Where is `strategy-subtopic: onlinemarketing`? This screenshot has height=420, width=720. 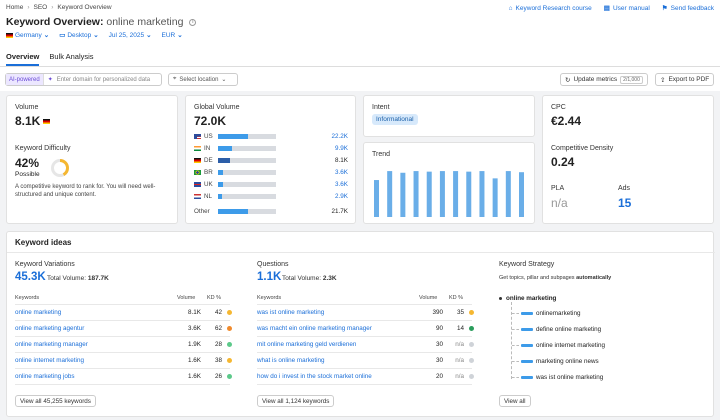
strategy-subtopic: onlinemarketing is located at coordinates (546, 313).